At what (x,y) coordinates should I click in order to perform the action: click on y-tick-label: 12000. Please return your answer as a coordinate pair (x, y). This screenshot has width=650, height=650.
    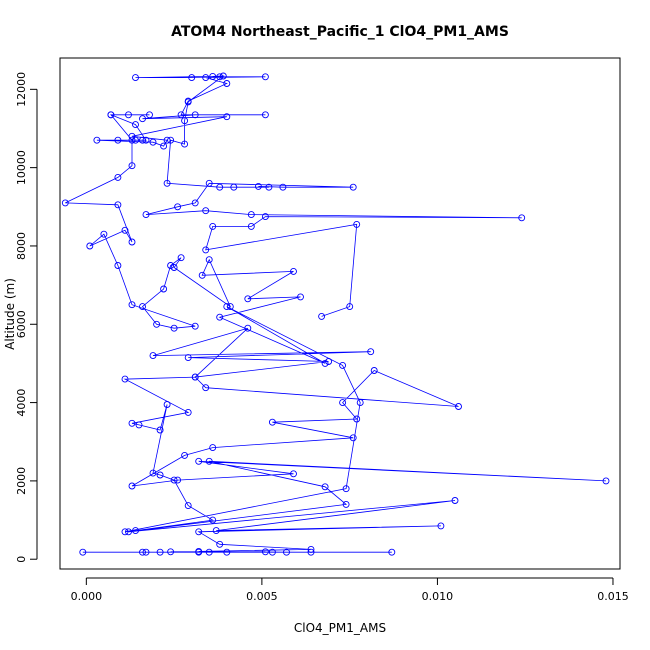
    Looking at the image, I should click on (21, 89).